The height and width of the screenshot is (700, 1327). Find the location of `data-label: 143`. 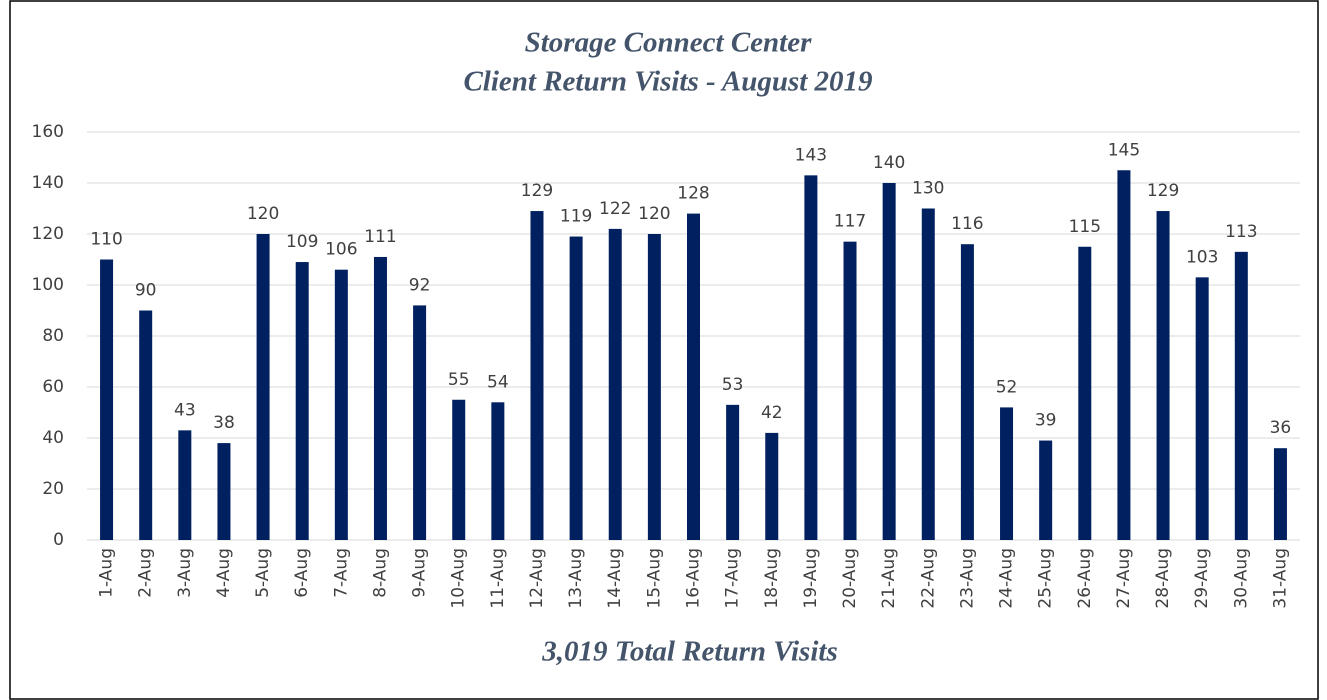

data-label: 143 is located at coordinates (811, 155).